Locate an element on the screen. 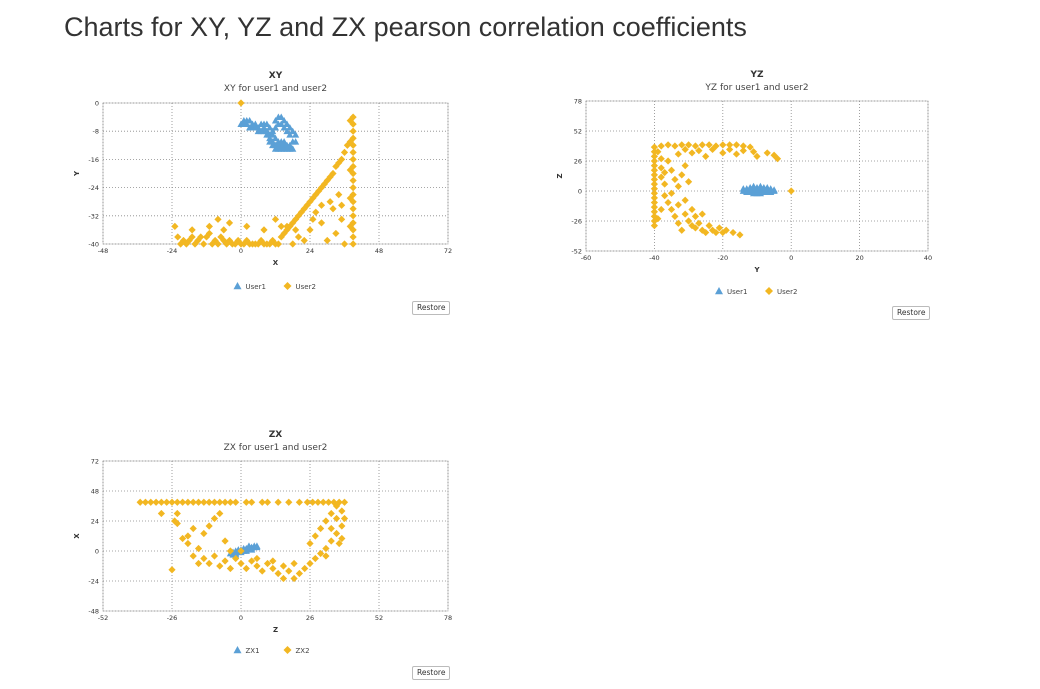 The height and width of the screenshot is (689, 1040). legend-item: User1 is located at coordinates (249, 286).